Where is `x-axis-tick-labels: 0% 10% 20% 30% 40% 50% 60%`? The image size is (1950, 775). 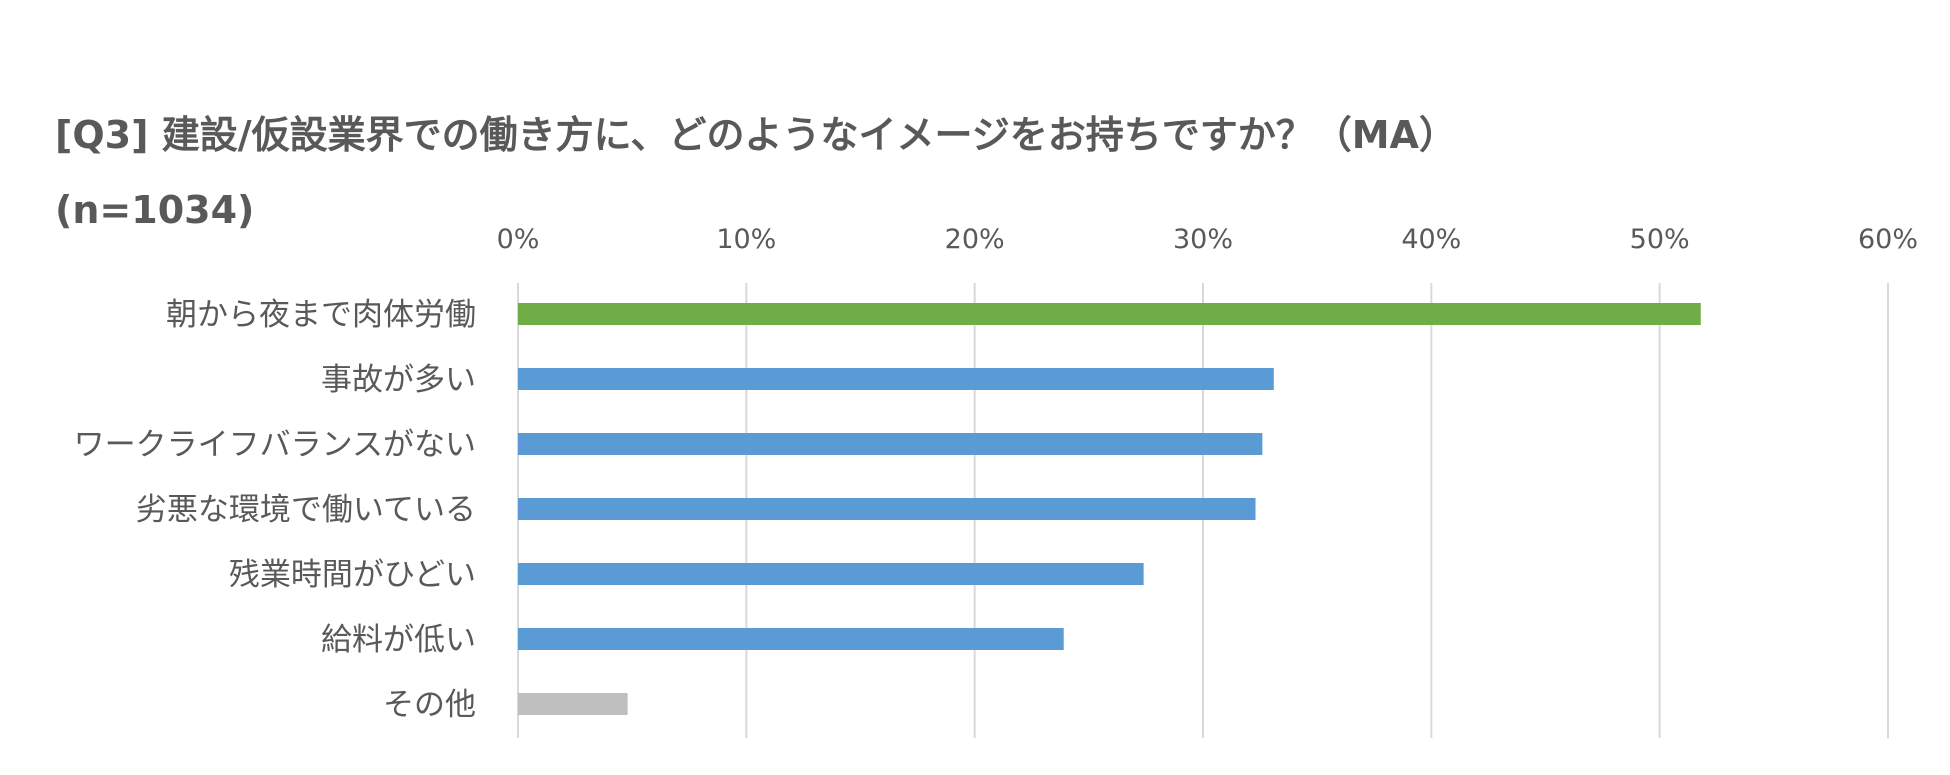 x-axis-tick-labels: 0% 10% 20% 30% 40% 50% 60% is located at coordinates (1207, 239).